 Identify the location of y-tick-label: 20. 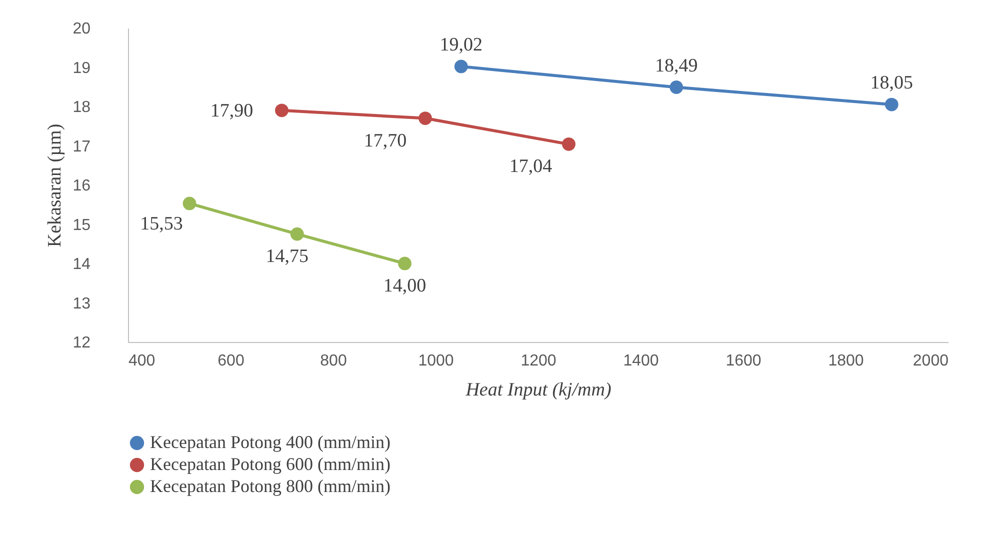
(81, 29).